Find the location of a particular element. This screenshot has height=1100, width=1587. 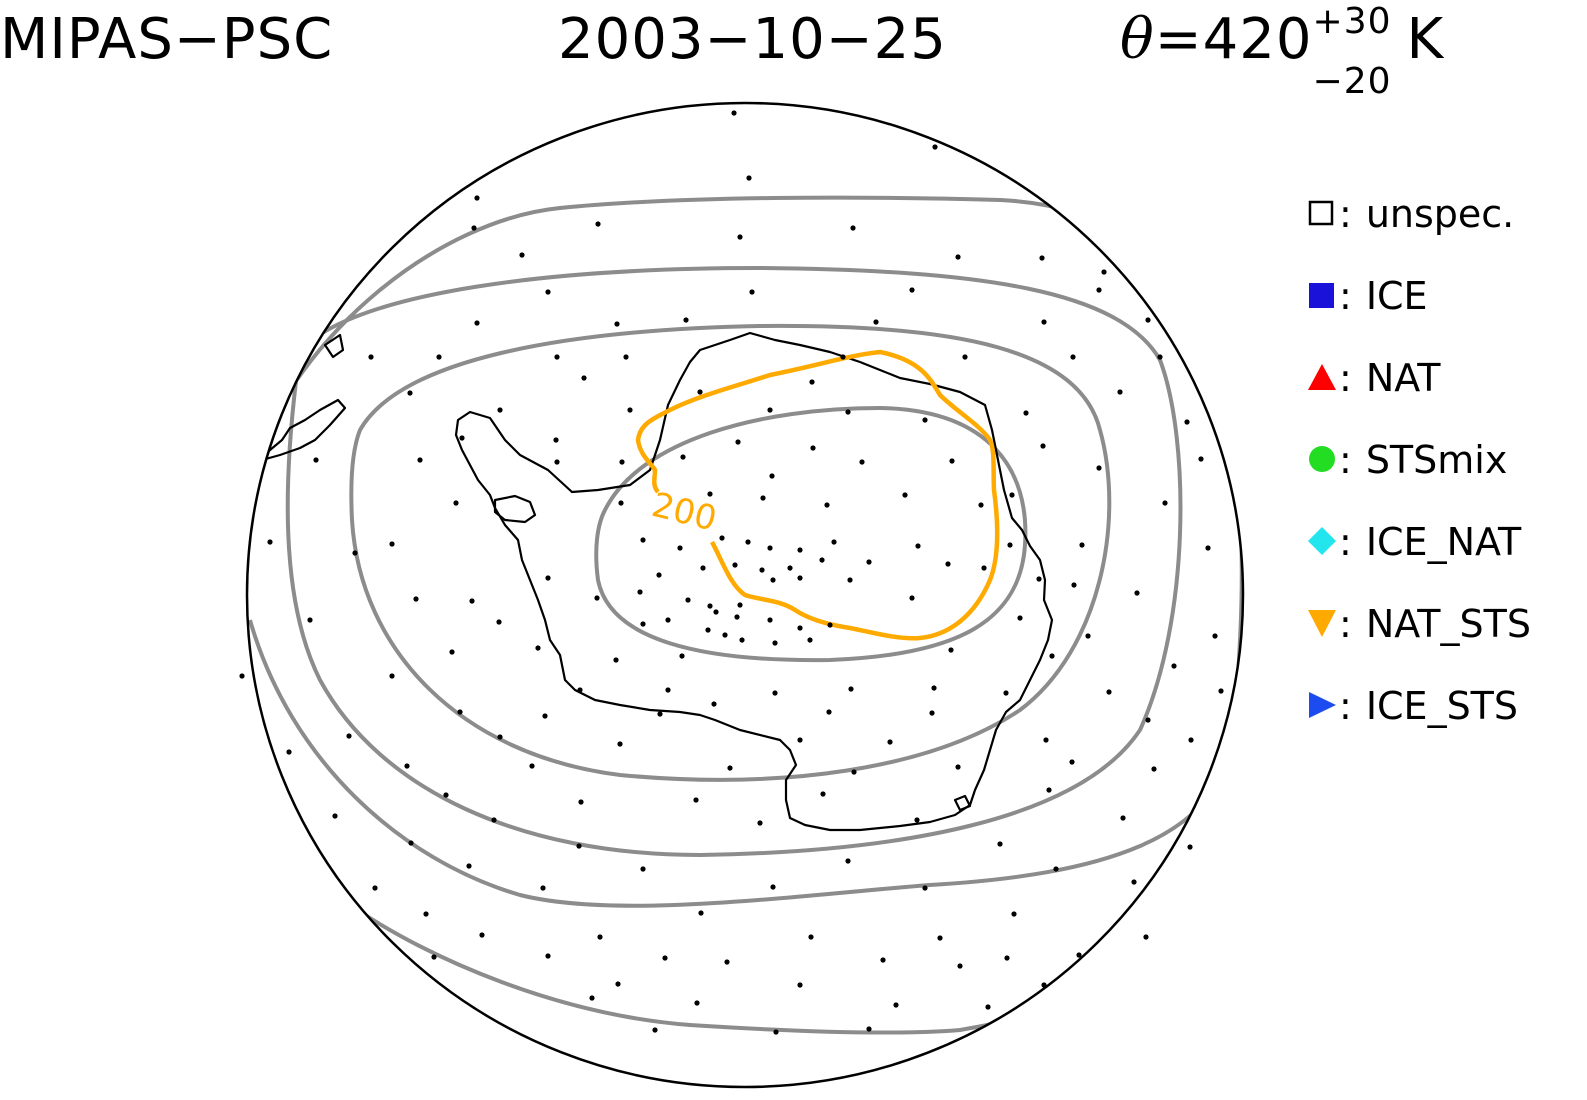

contour-line-outer is located at coordinates (795, 966).